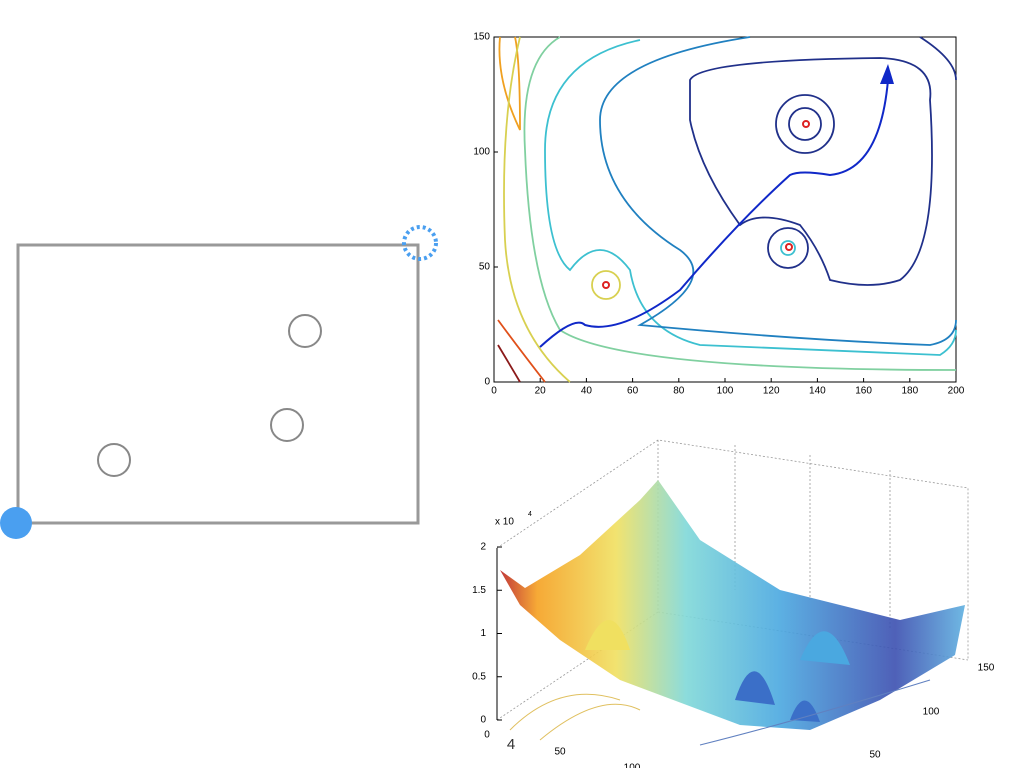 This screenshot has height=768, width=1024. I want to click on x-tick-label: 120, so click(771, 391).